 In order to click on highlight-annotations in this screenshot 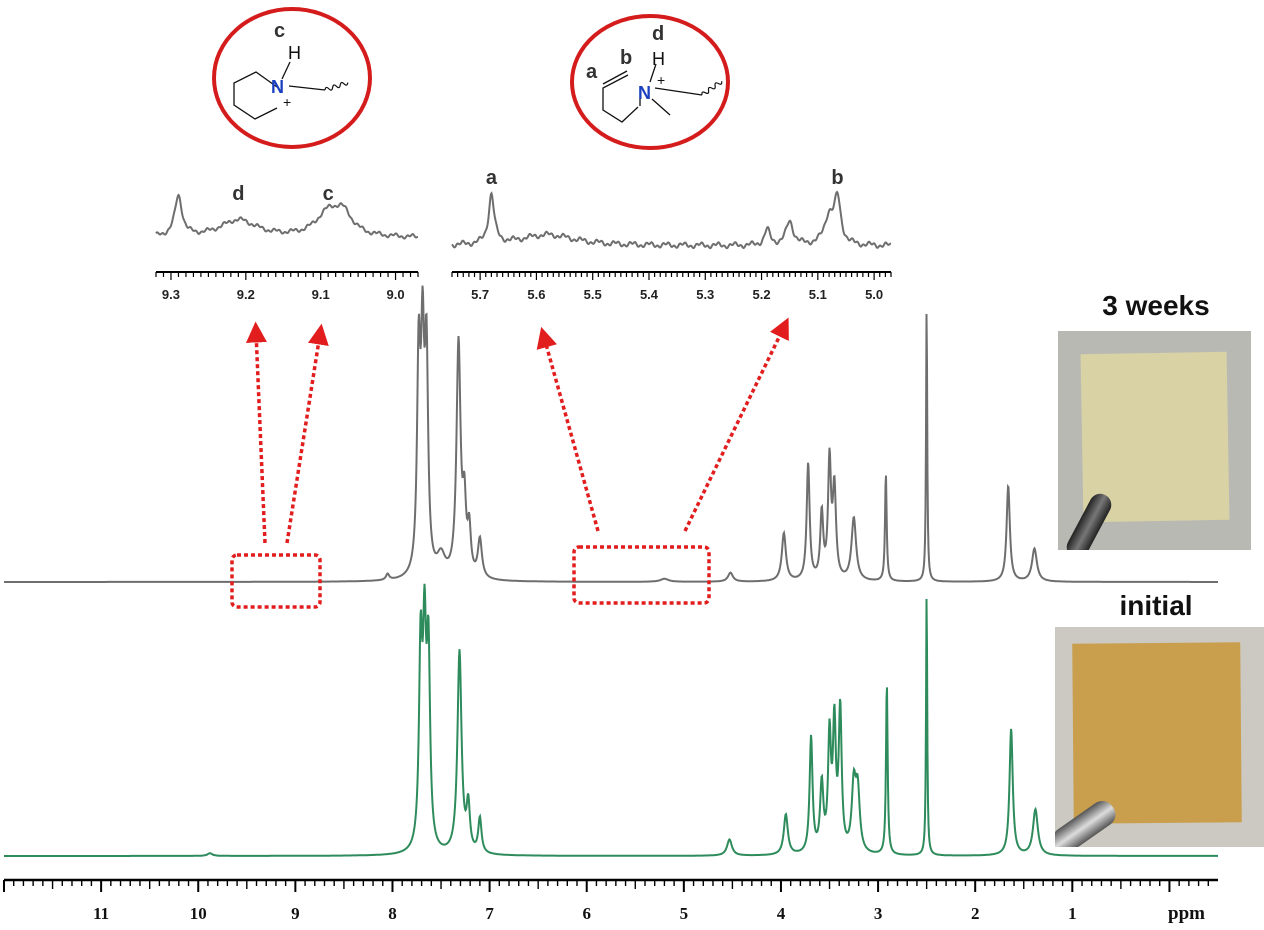, I will do `click(509, 463)`.